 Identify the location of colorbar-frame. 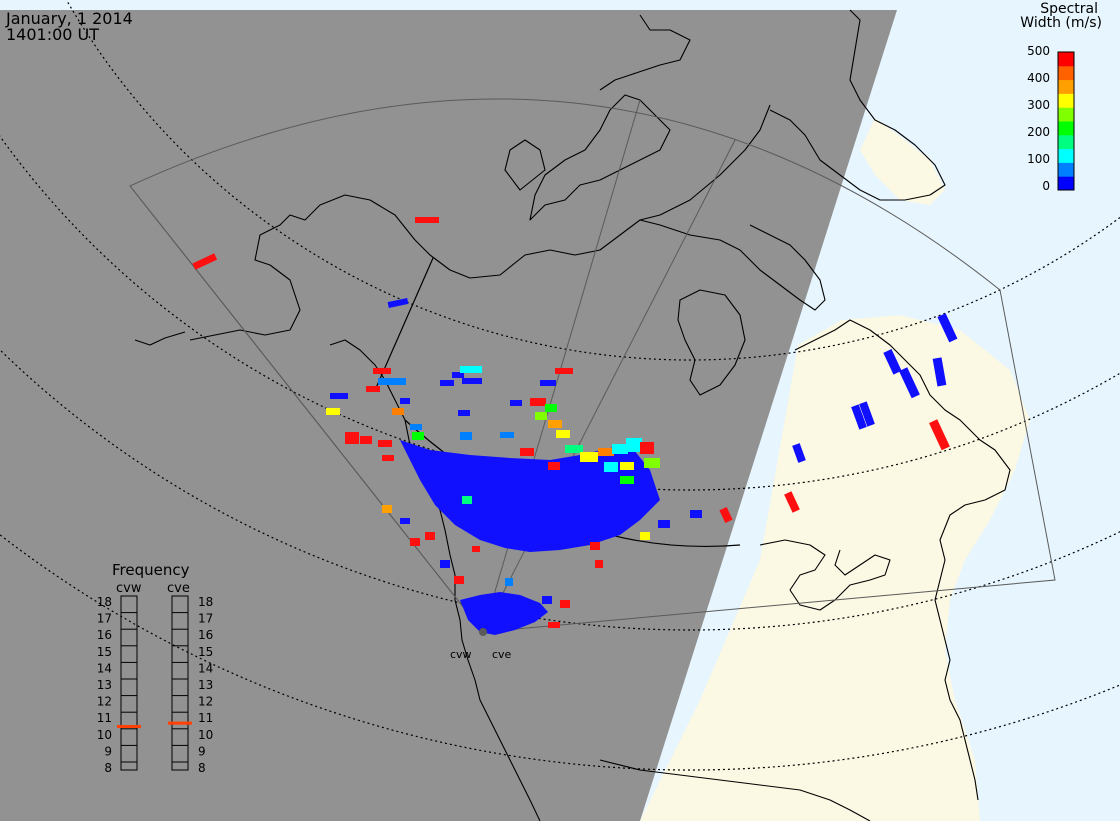
(1066, 121).